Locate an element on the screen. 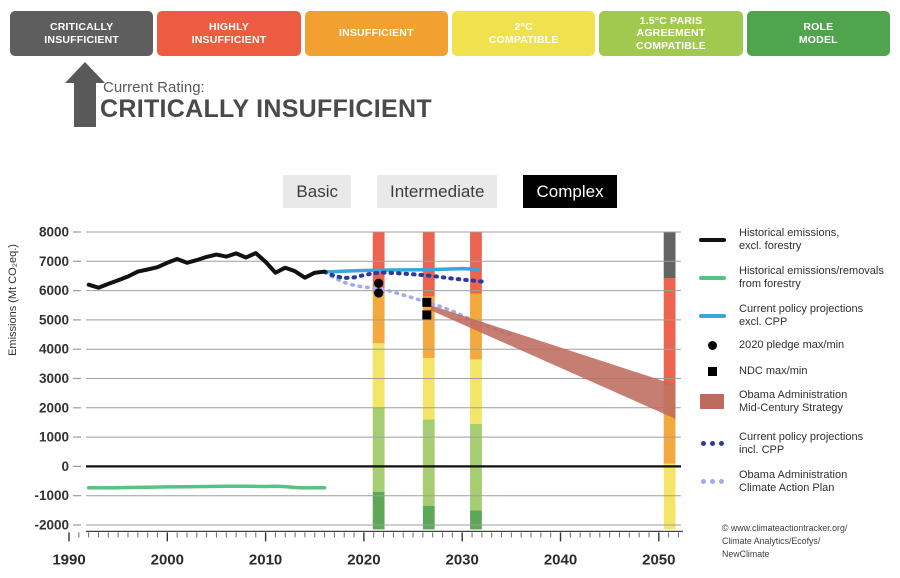  legend-label: Obama Administration Climate Action Plan is located at coordinates (793, 481).